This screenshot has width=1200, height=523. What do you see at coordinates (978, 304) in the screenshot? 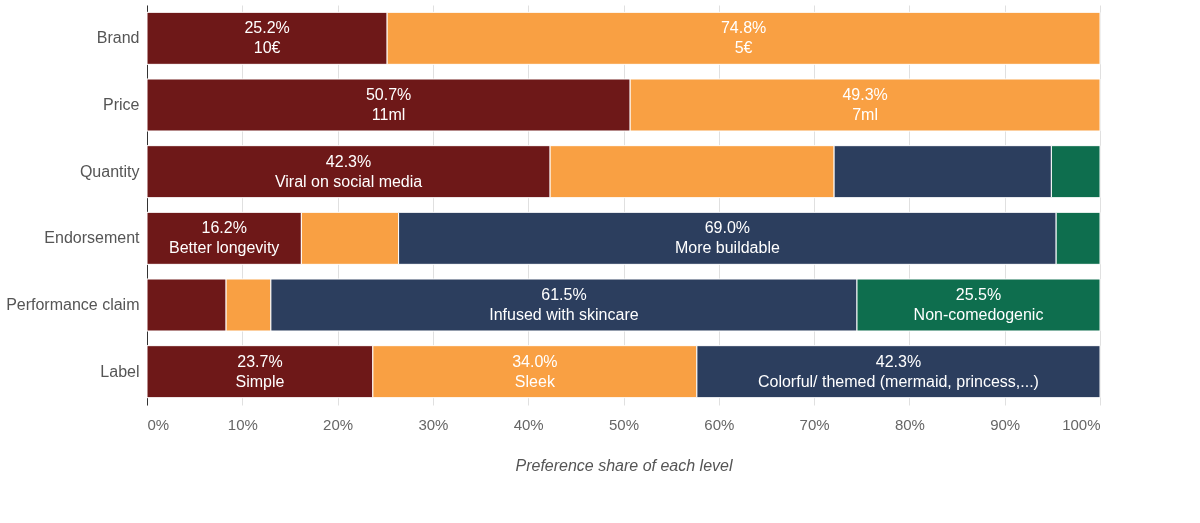
I see `data-label: 25.5% Non-comedogenic` at bounding box center [978, 304].